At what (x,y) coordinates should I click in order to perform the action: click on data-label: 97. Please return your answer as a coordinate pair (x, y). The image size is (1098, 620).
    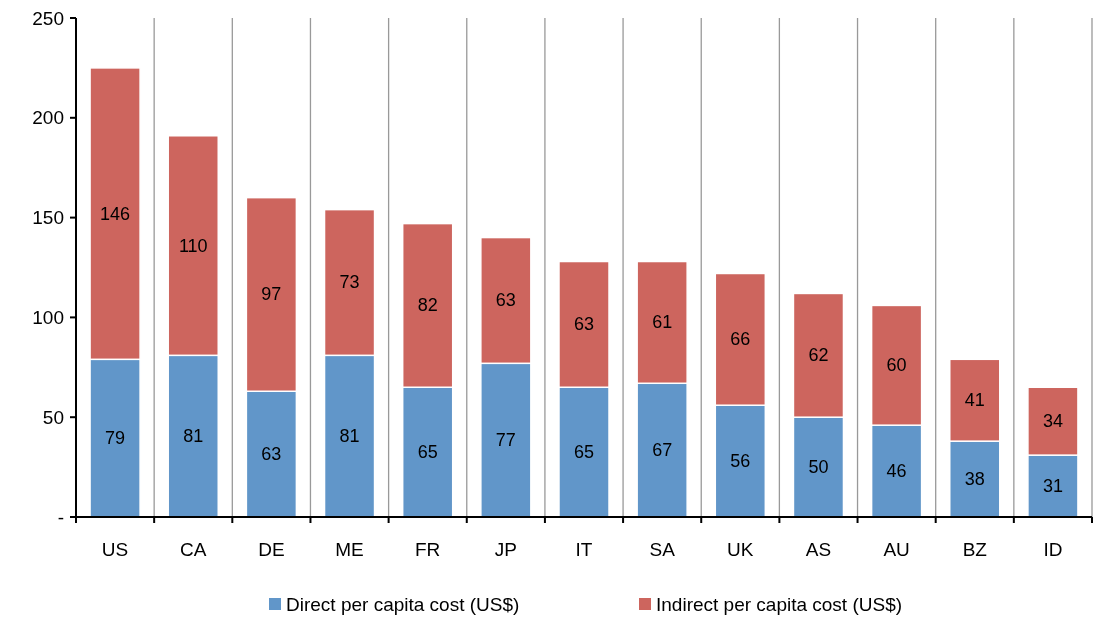
    Looking at the image, I should click on (271, 294).